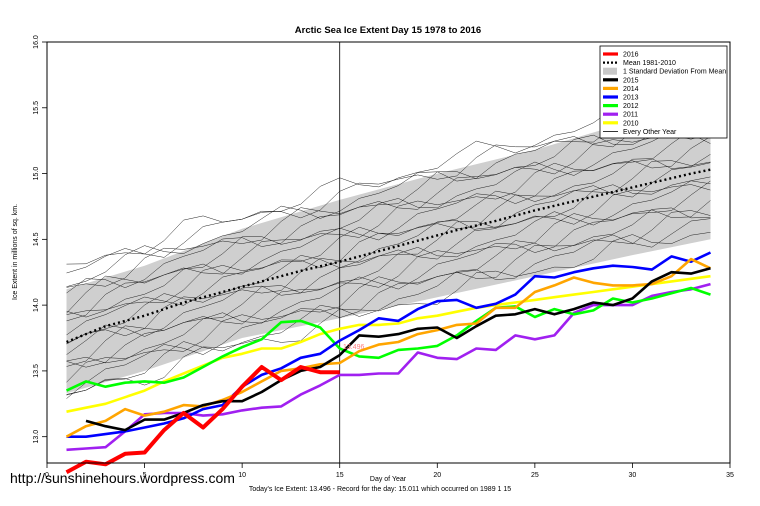  What do you see at coordinates (36, 108) in the screenshot?
I see `y-tick-label: 15.5` at bounding box center [36, 108].